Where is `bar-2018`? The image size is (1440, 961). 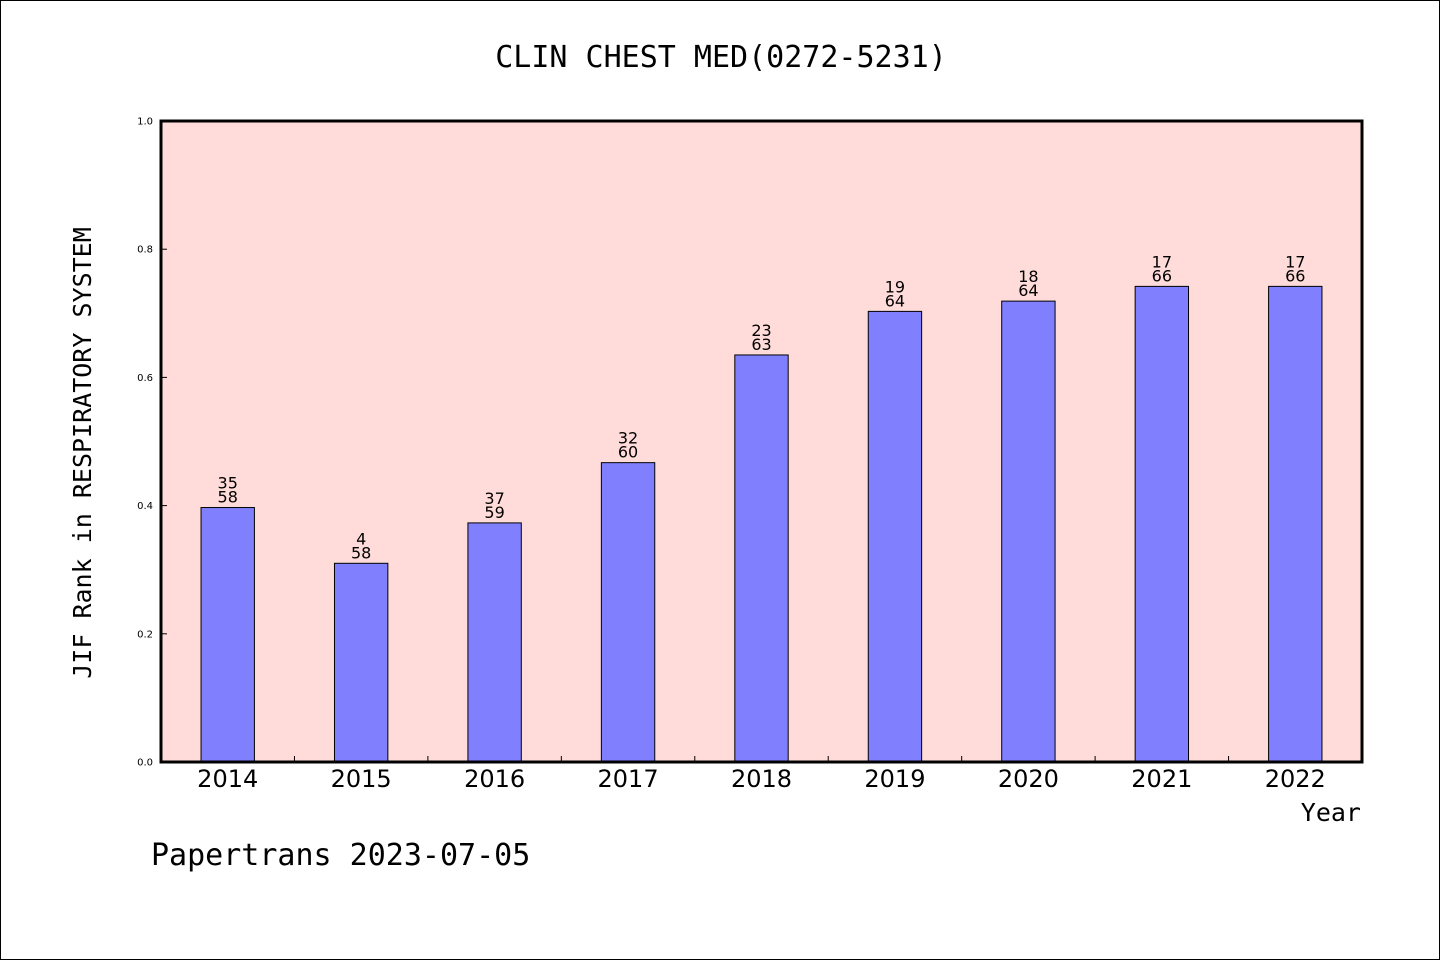
bar-2018 is located at coordinates (761, 558).